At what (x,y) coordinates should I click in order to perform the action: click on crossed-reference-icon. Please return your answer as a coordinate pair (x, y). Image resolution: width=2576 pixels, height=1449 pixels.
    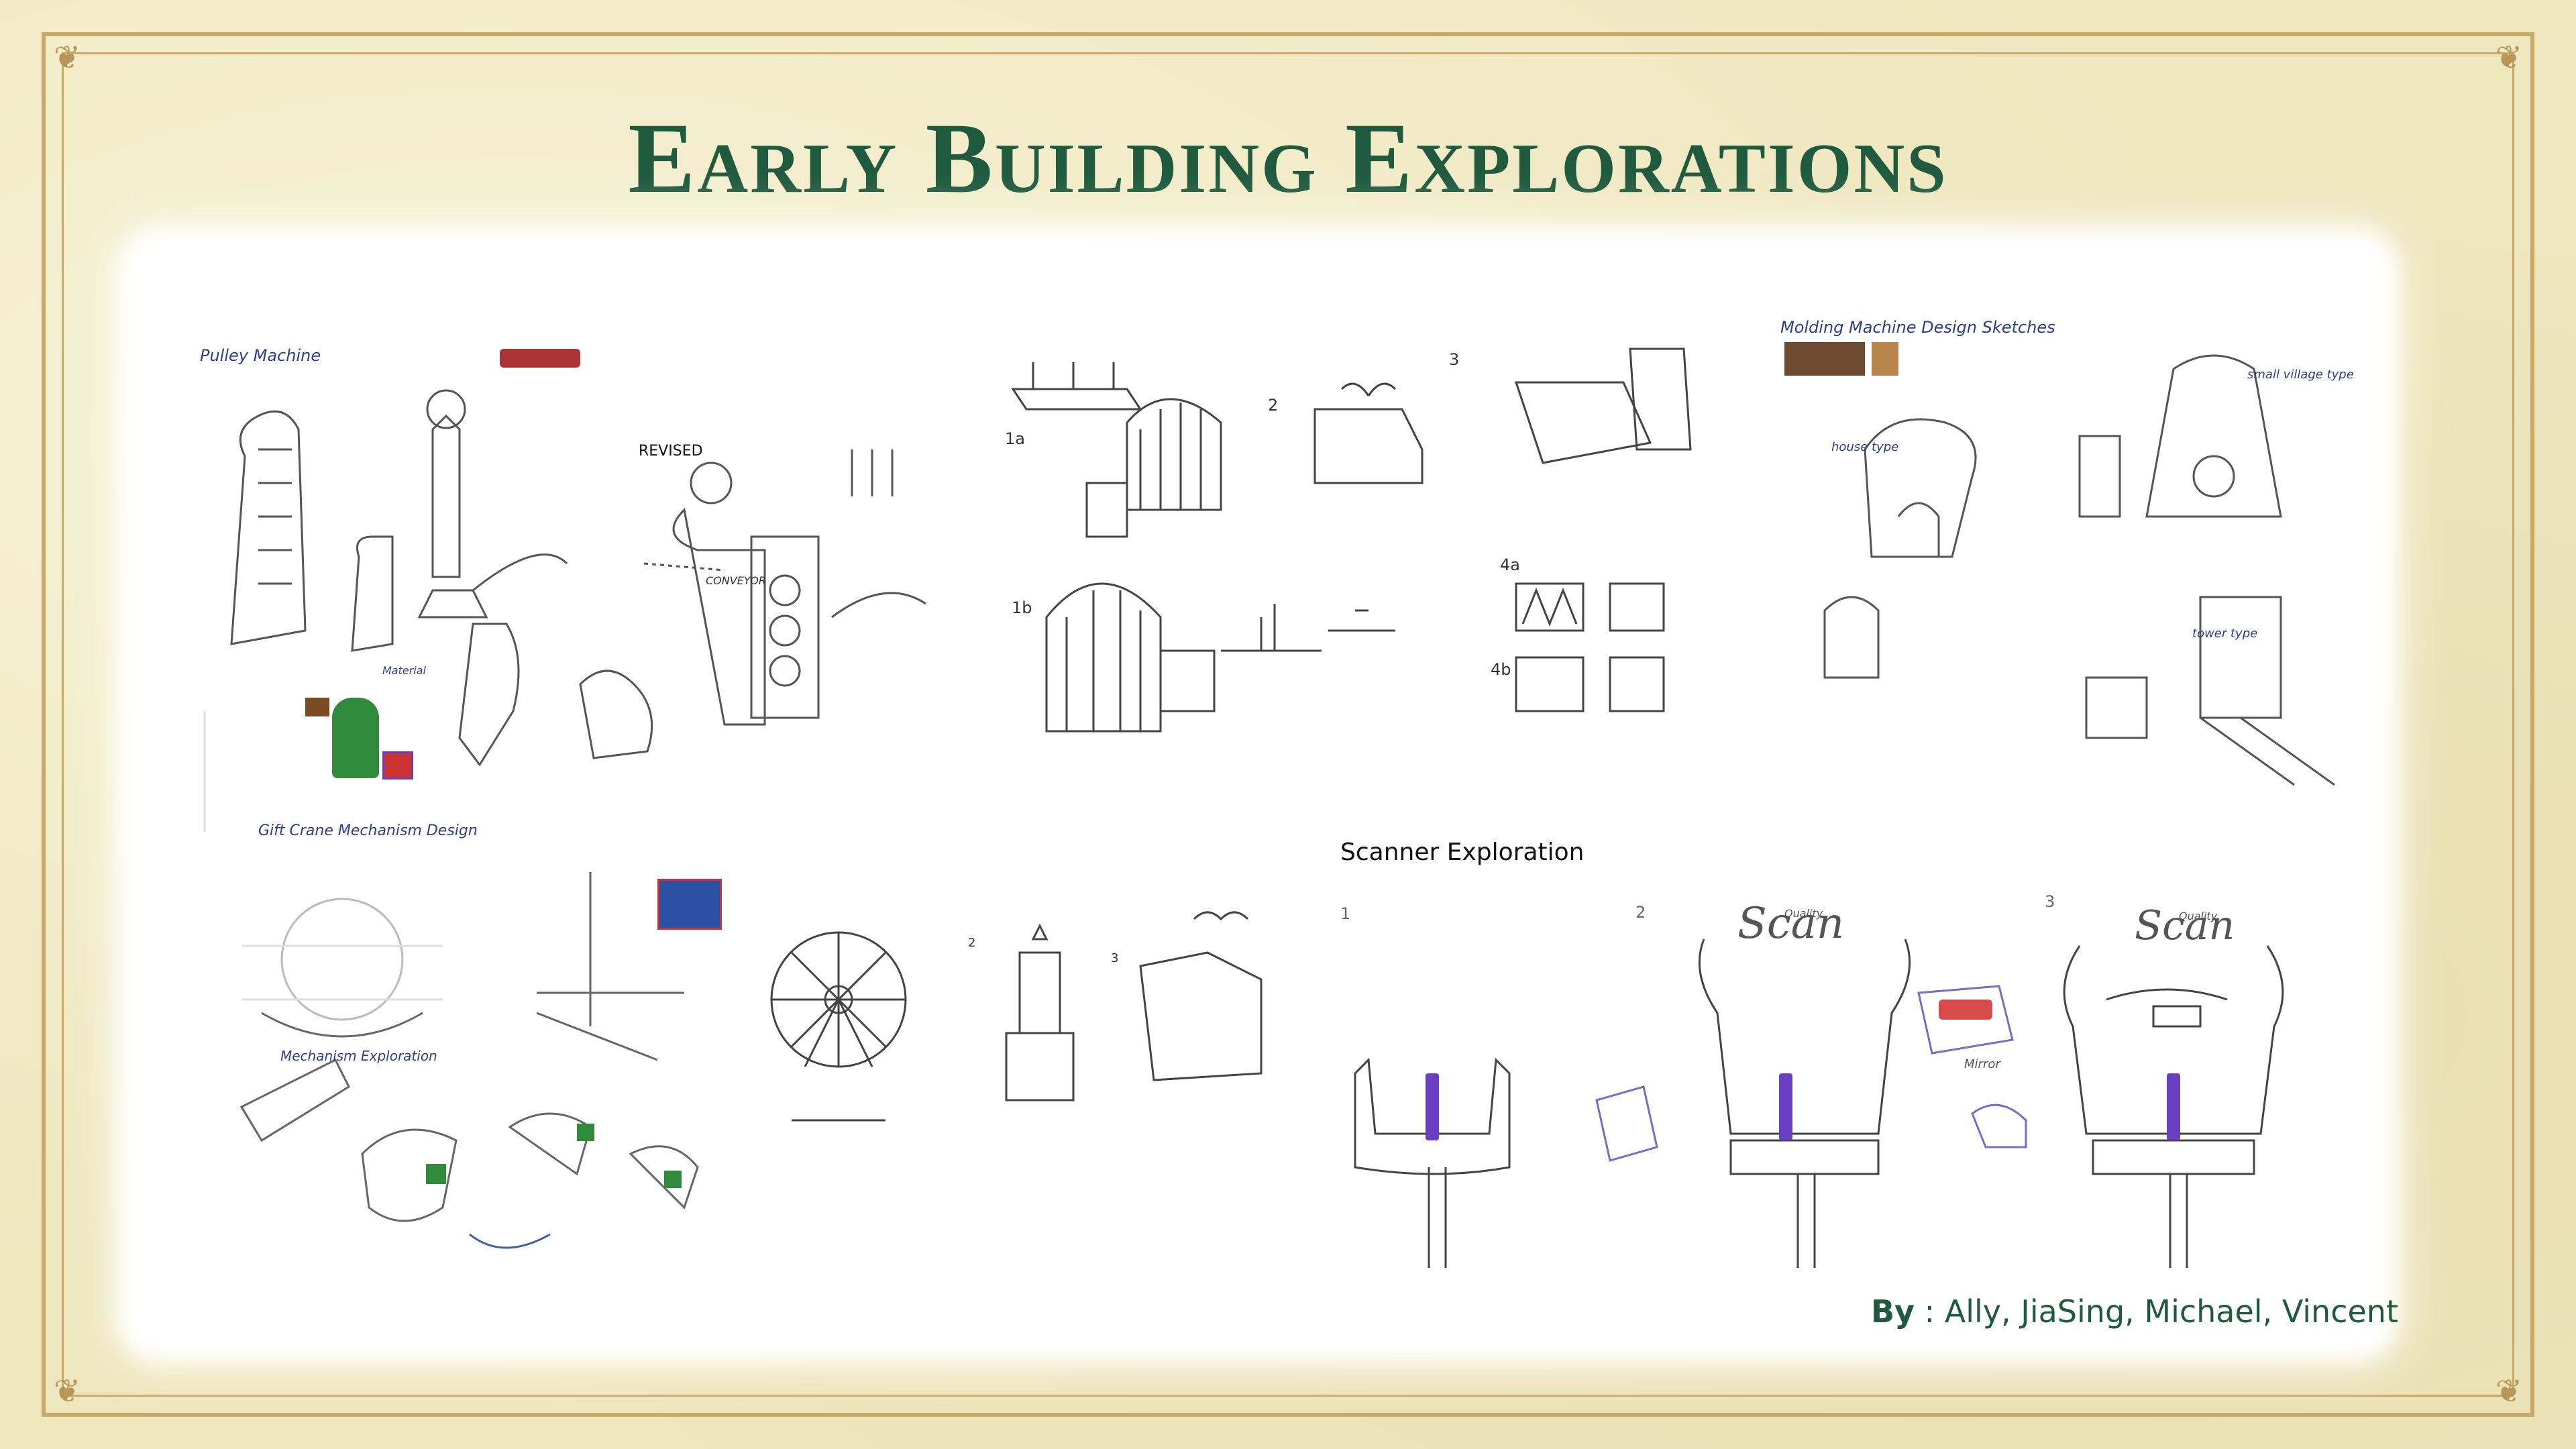
    Looking at the image, I should click on (689, 904).